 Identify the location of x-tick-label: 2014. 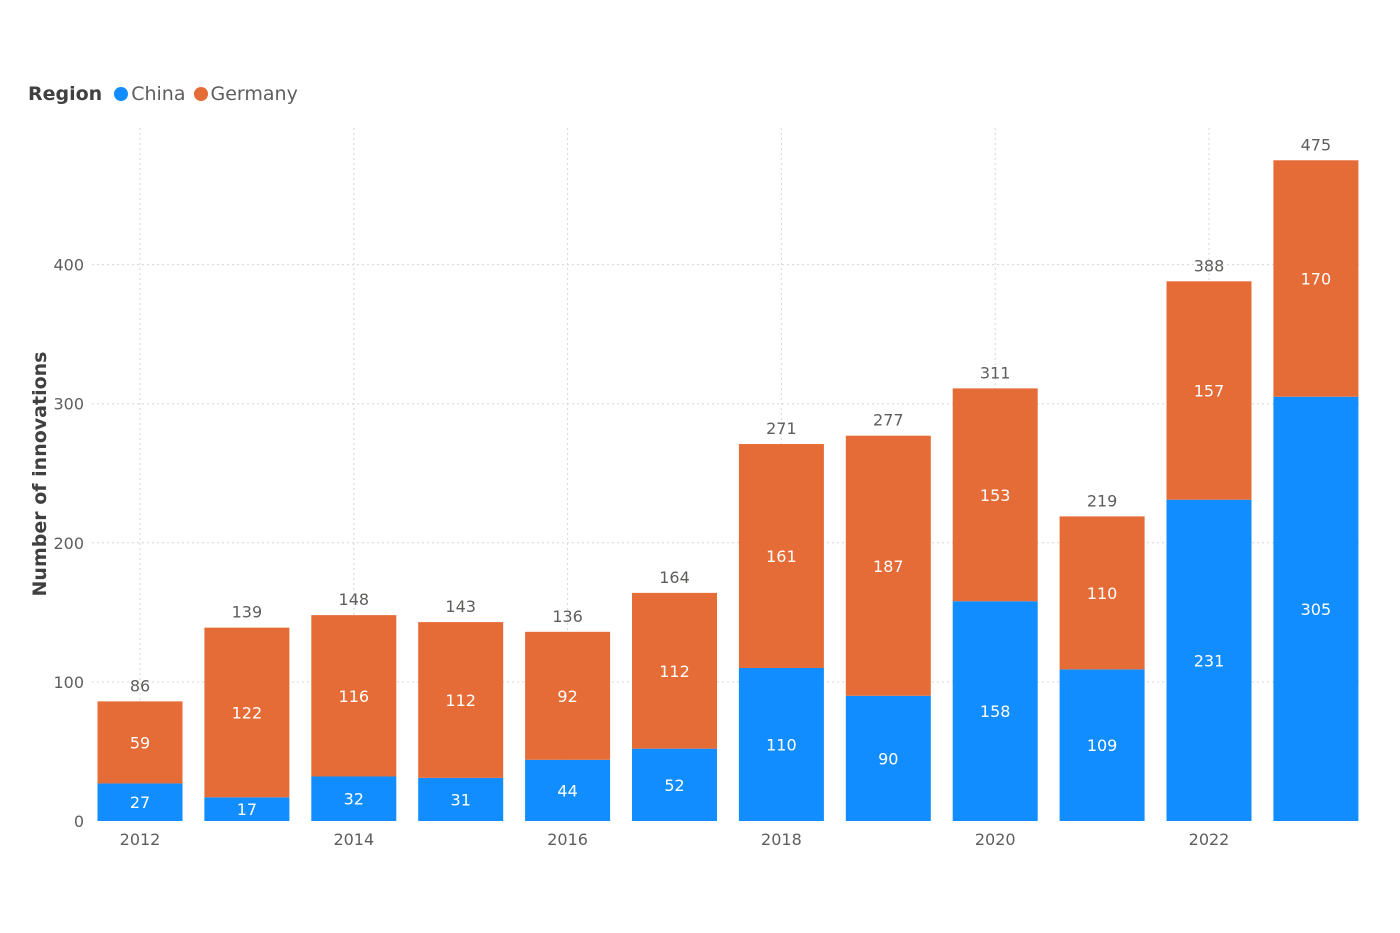
(353, 839).